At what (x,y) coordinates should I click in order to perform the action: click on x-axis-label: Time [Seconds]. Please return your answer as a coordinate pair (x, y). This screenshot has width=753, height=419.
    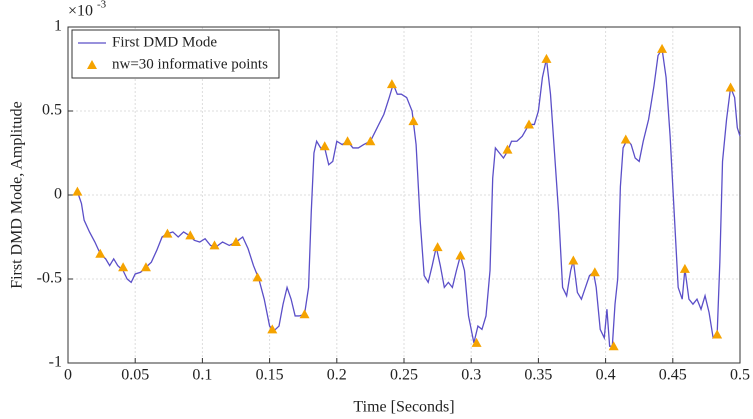
    Looking at the image, I should click on (403, 407).